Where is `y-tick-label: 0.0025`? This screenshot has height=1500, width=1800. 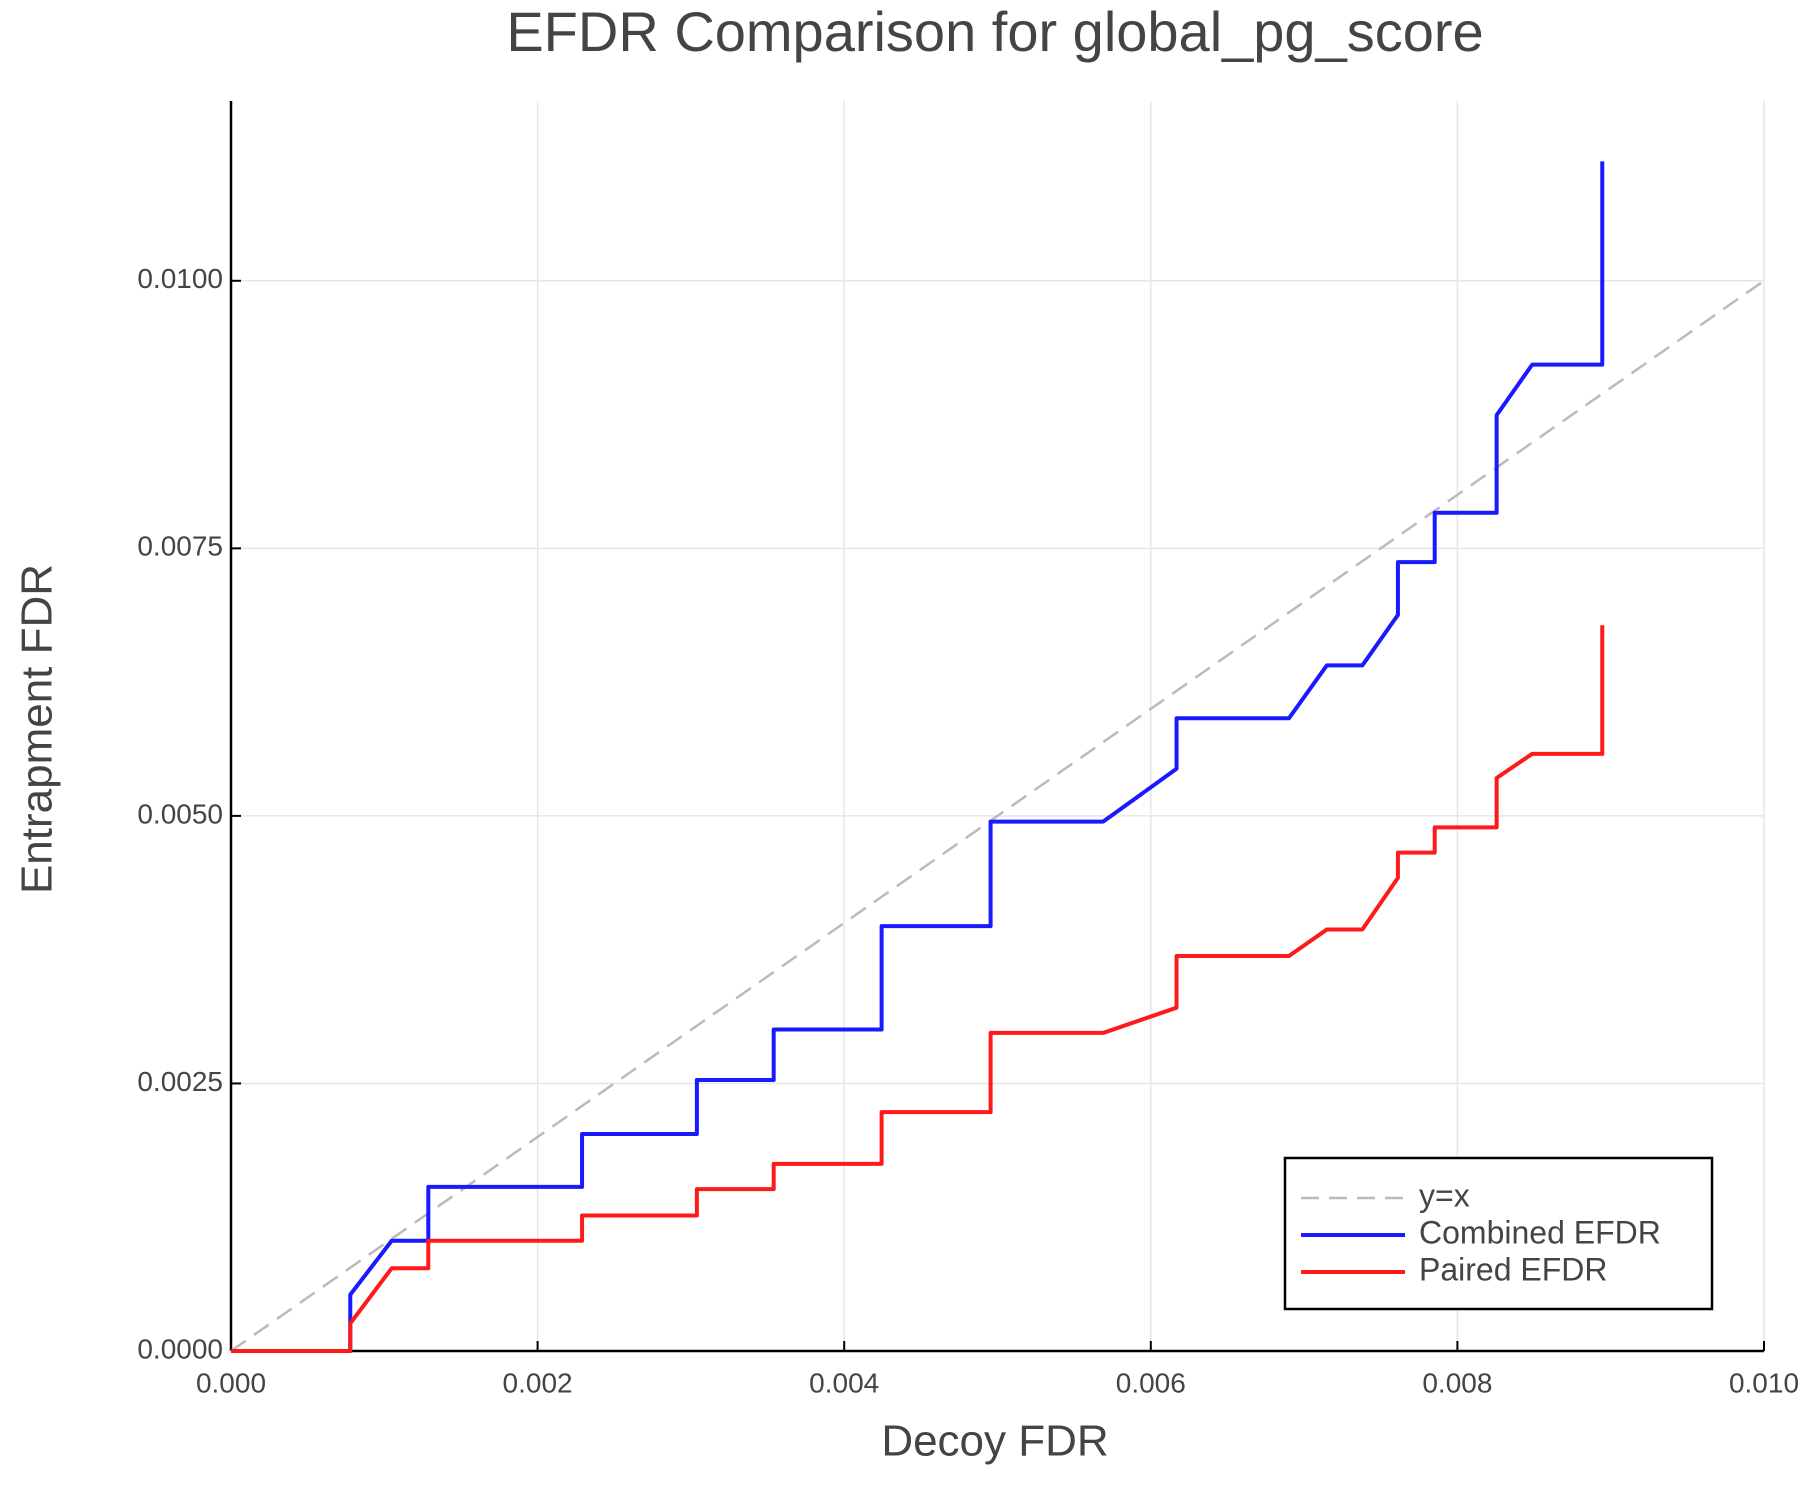 y-tick-label: 0.0025 is located at coordinates (180, 1081).